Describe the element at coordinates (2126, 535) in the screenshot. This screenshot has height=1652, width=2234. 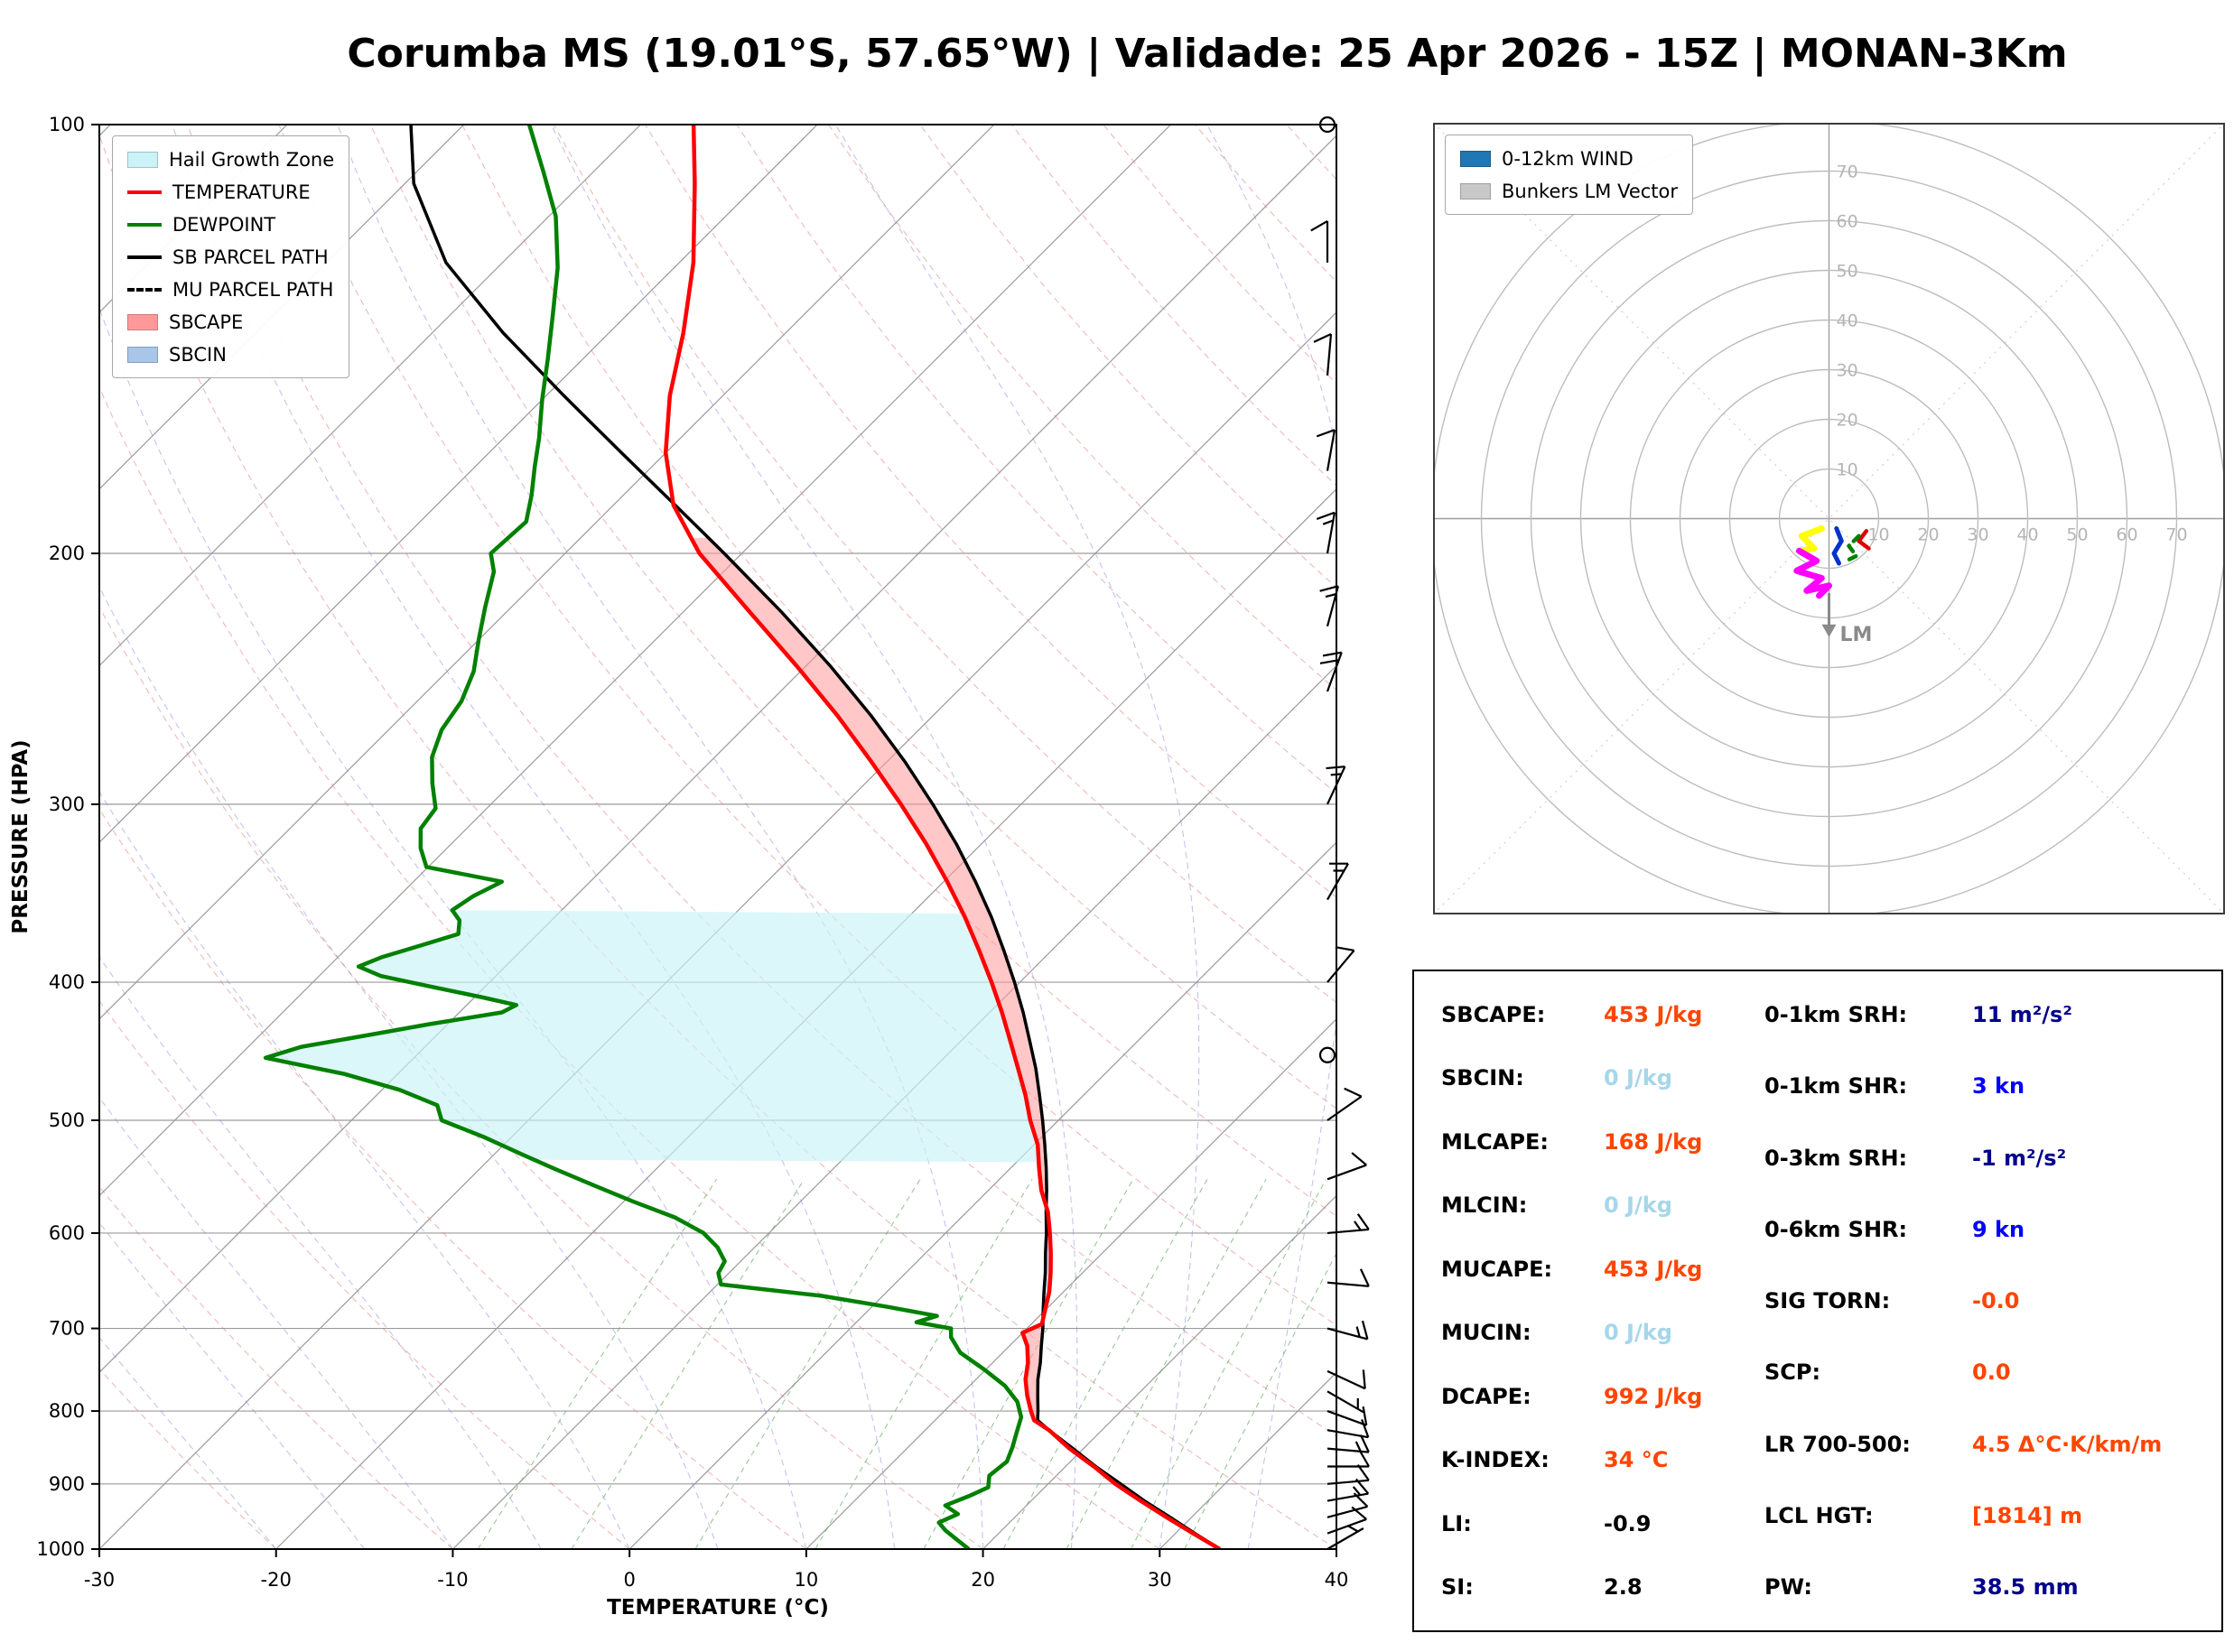
I see `hodo-ring-label: 60` at that location.